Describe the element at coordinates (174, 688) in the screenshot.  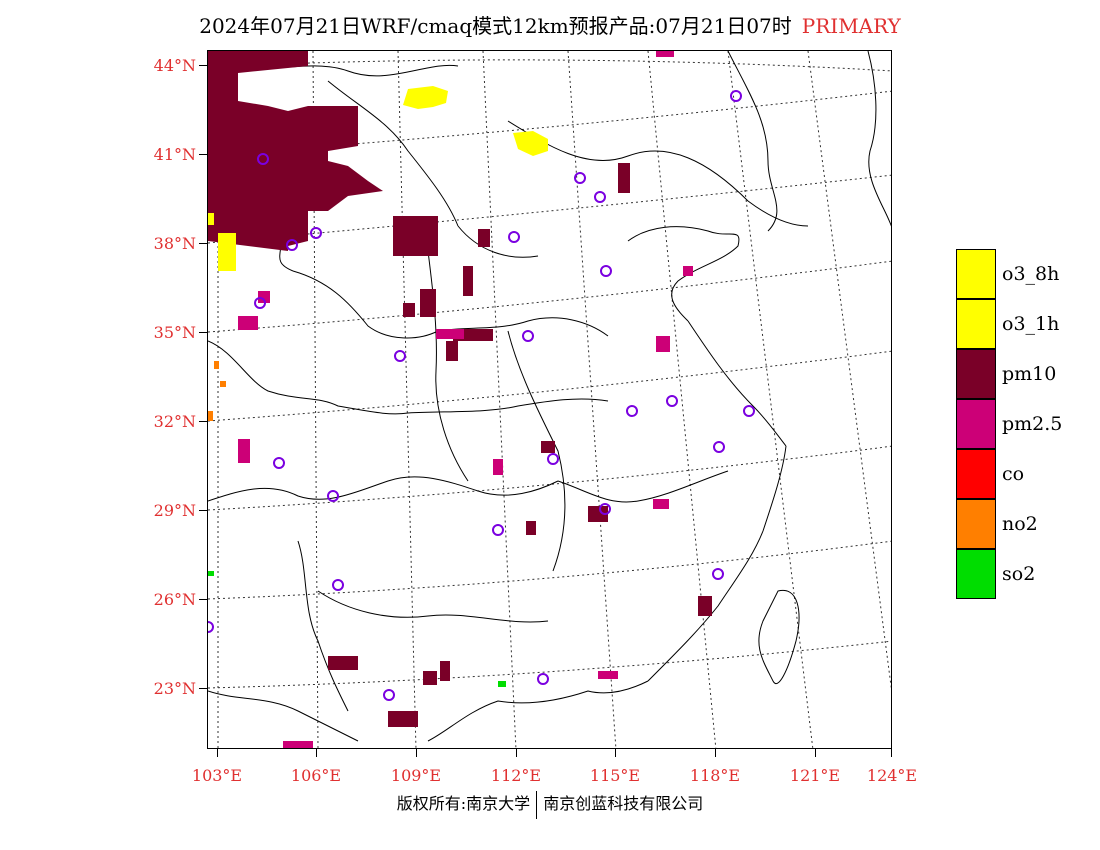
I see `lat-label-23: 23°N` at that location.